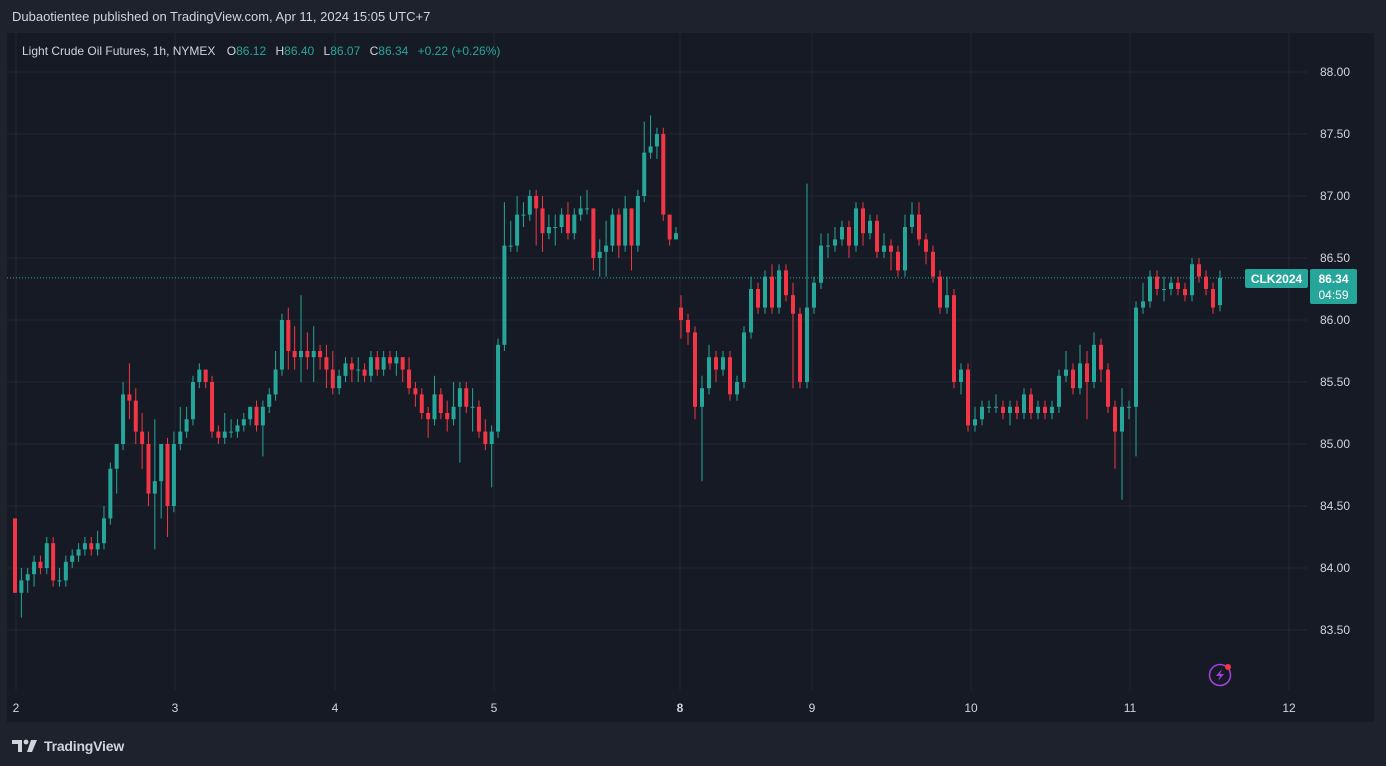  Describe the element at coordinates (1335, 444) in the screenshot. I see `price-tick-label: 85.00` at that location.